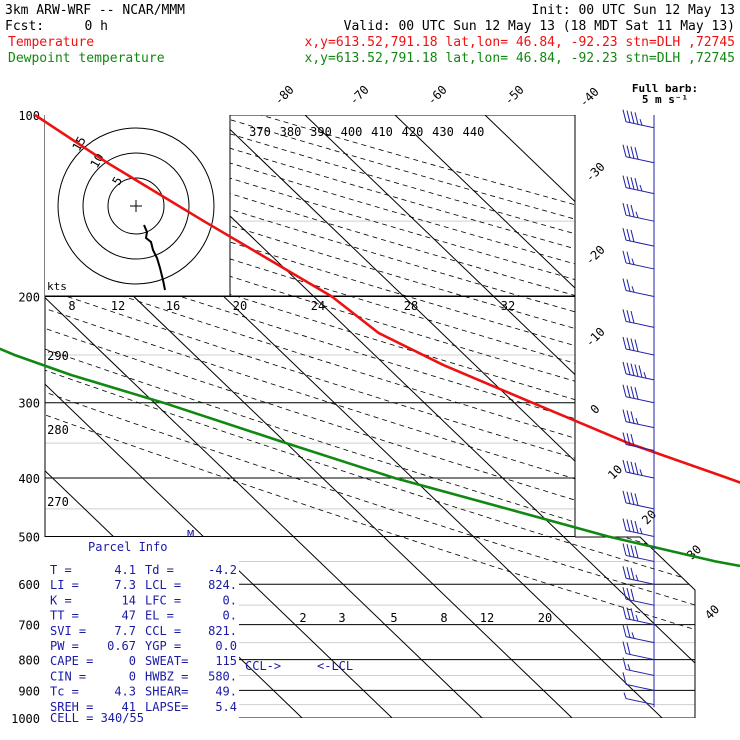 Image resolution: width=740 pixels, height=740 pixels. I want to click on hodograph-speed-label: kts, so click(57, 286).